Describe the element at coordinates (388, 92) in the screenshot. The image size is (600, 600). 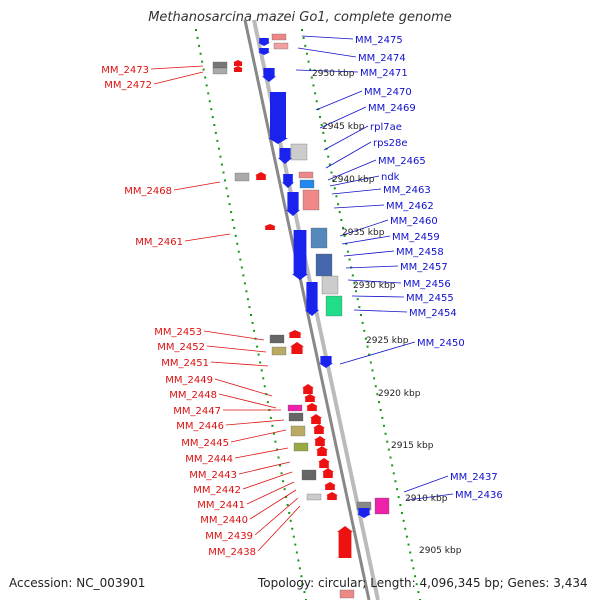
I see `forward-gene-label: MM_2470` at that location.